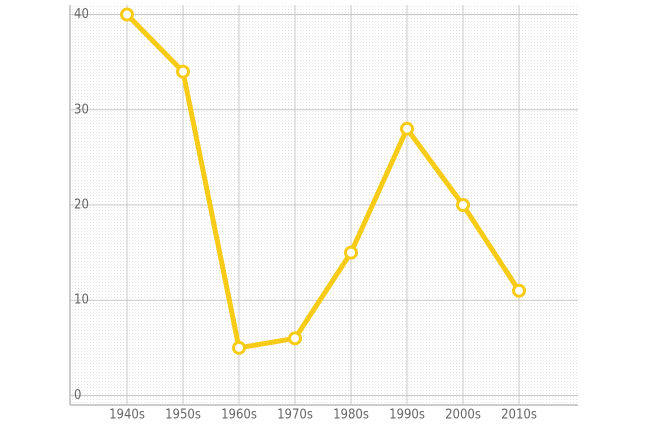 This screenshot has height=432, width=649. What do you see at coordinates (463, 415) in the screenshot?
I see `x-tick-label: 2000s` at bounding box center [463, 415].